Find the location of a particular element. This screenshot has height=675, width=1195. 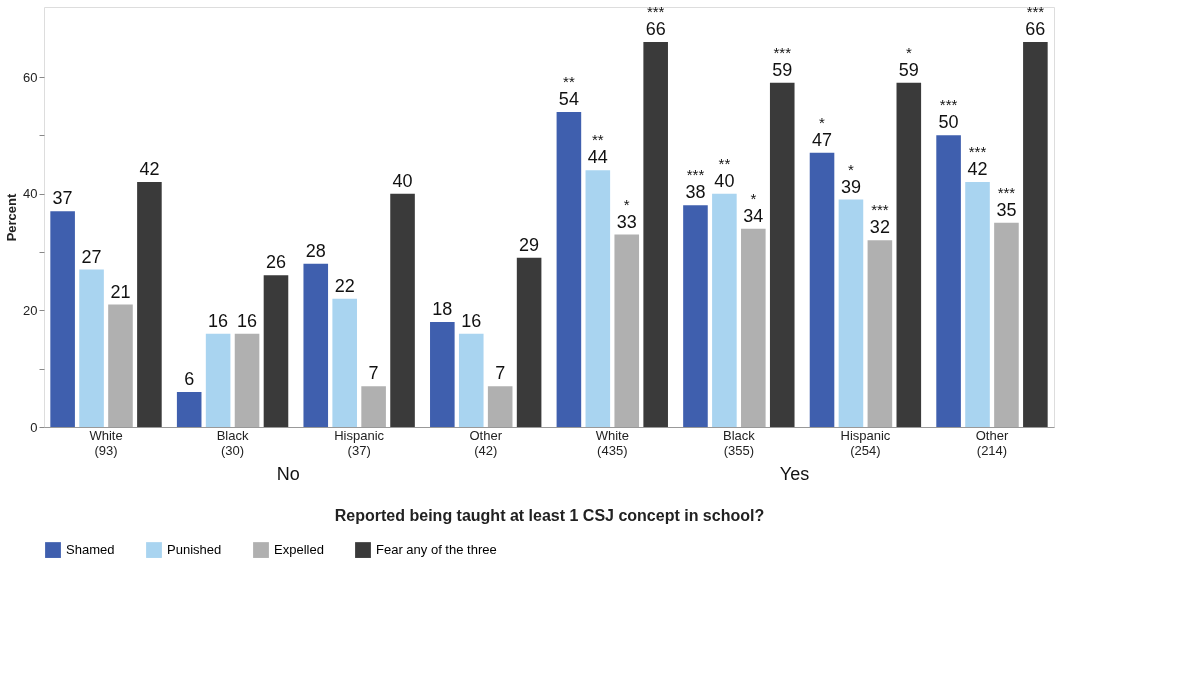

data-label: 22 is located at coordinates (344, 285).